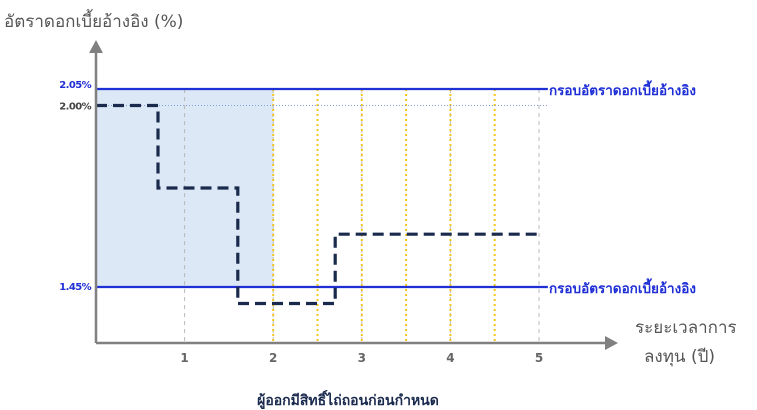  Describe the element at coordinates (362, 358) in the screenshot. I see `x-tick-label-3: 3` at that location.